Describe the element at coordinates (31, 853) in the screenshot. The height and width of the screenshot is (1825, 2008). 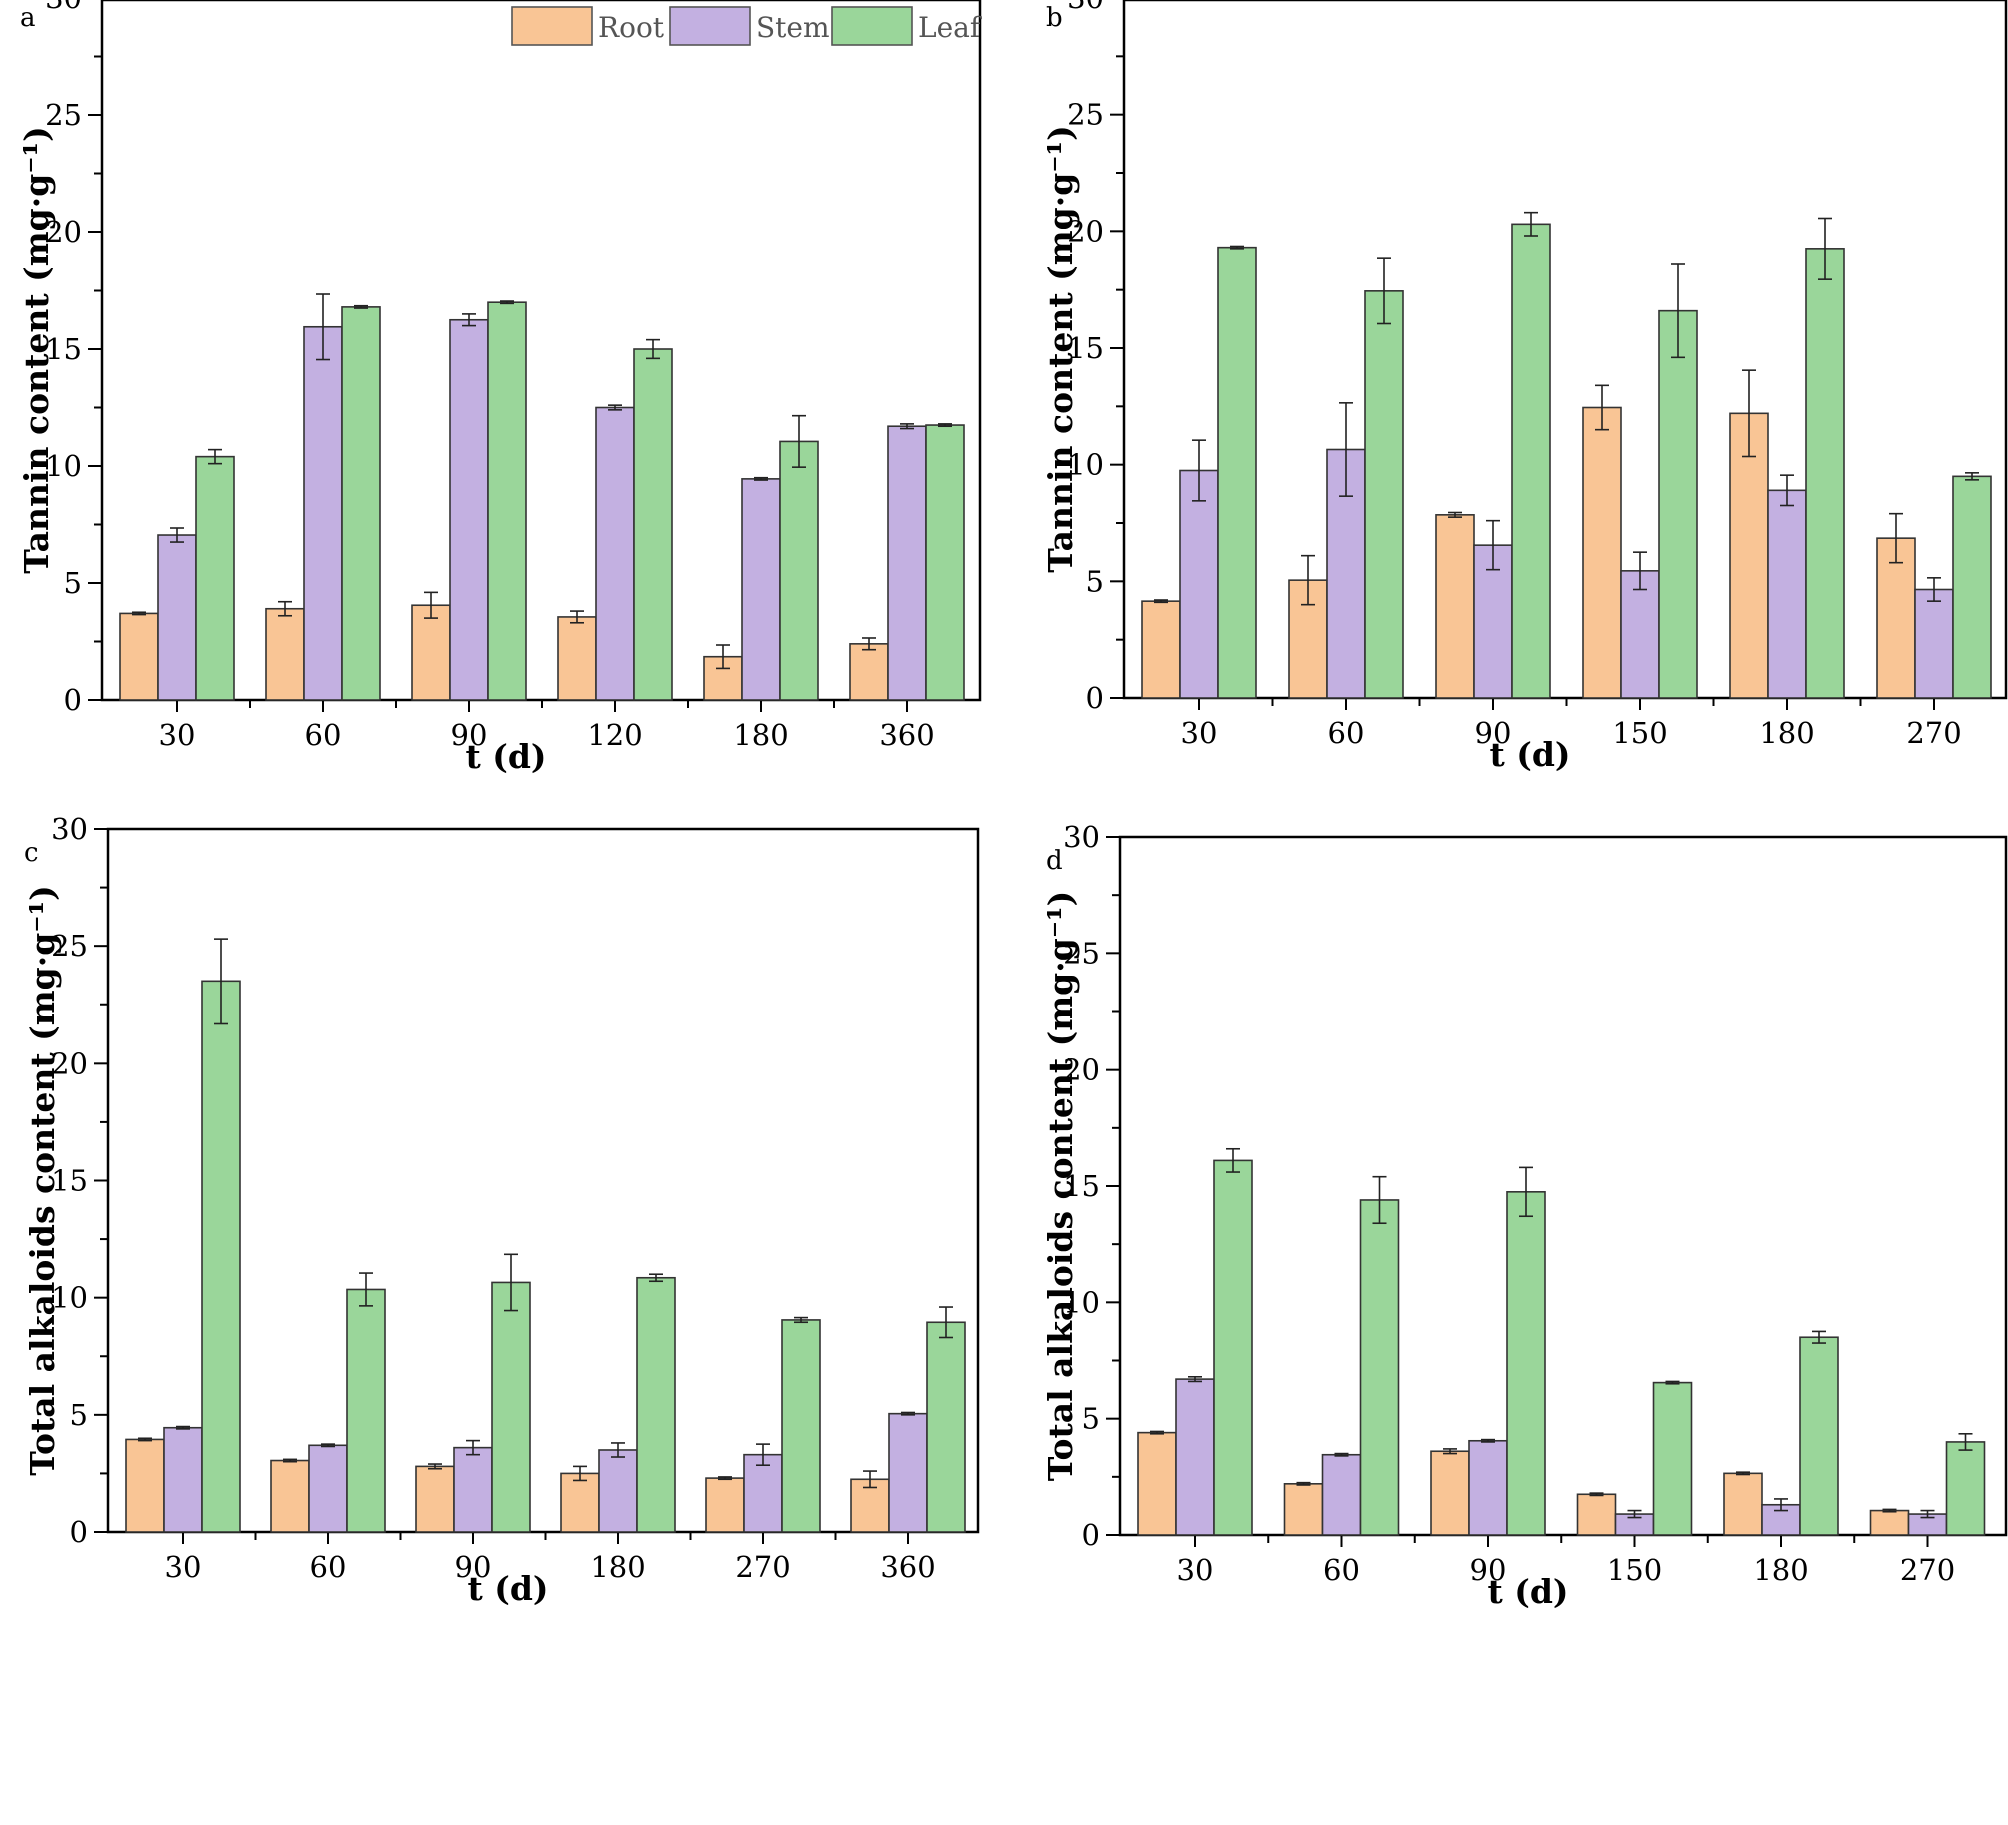
I see `panel-letter: c` at that location.